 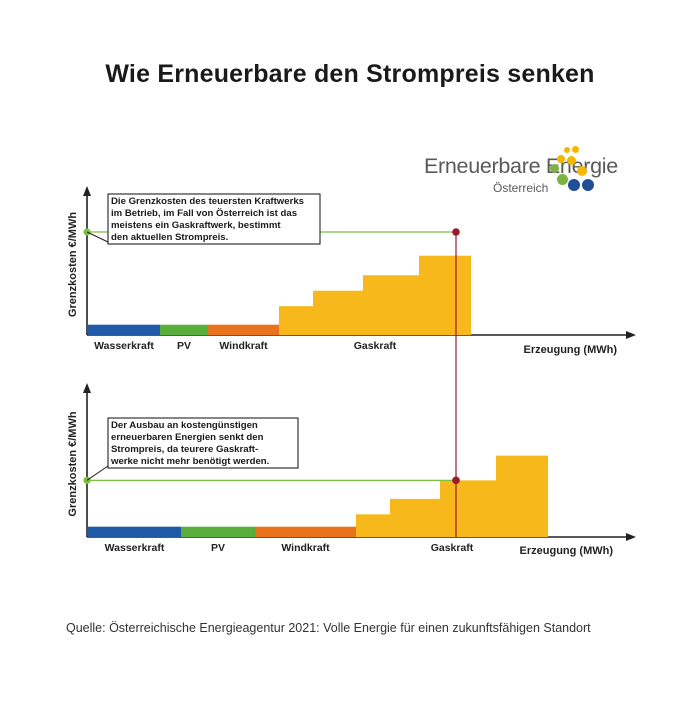 I want to click on logo-subtitle: Österreich, so click(x=521, y=188).